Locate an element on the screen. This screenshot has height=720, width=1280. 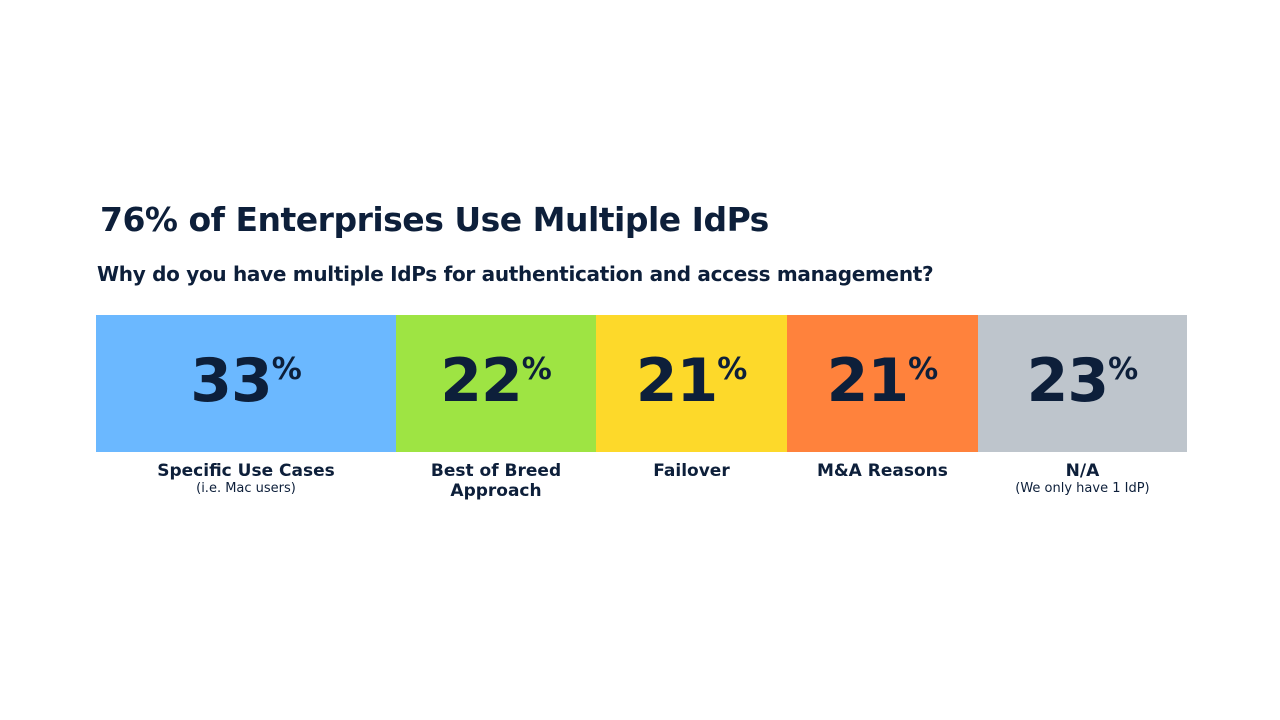
caption-best-of-breed: Best of Breed Approach is located at coordinates (496, 481).